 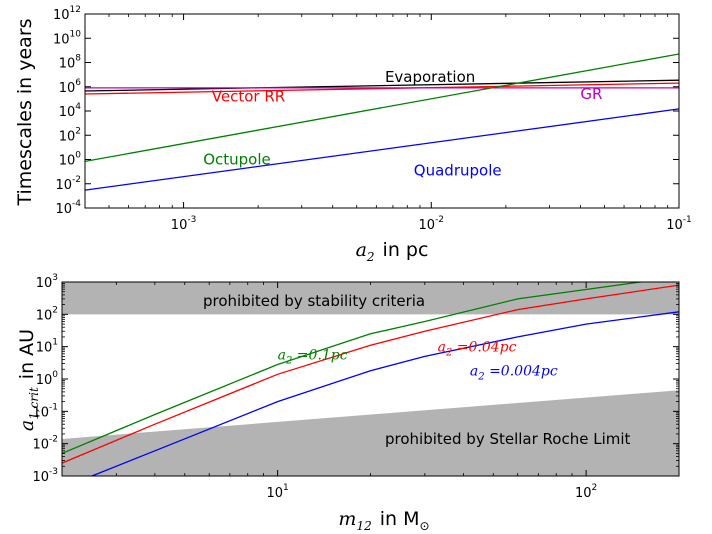 What do you see at coordinates (425, 526) in the screenshot?
I see `xlabel-m12-sun: ⊙` at bounding box center [425, 526].